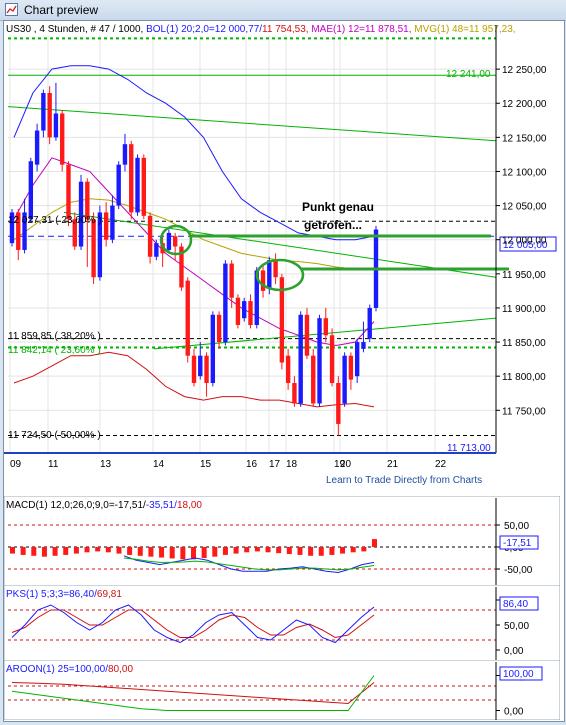  Describe the element at coordinates (340, 464) in the screenshot. I see `x-tick-label: 19` at that location.